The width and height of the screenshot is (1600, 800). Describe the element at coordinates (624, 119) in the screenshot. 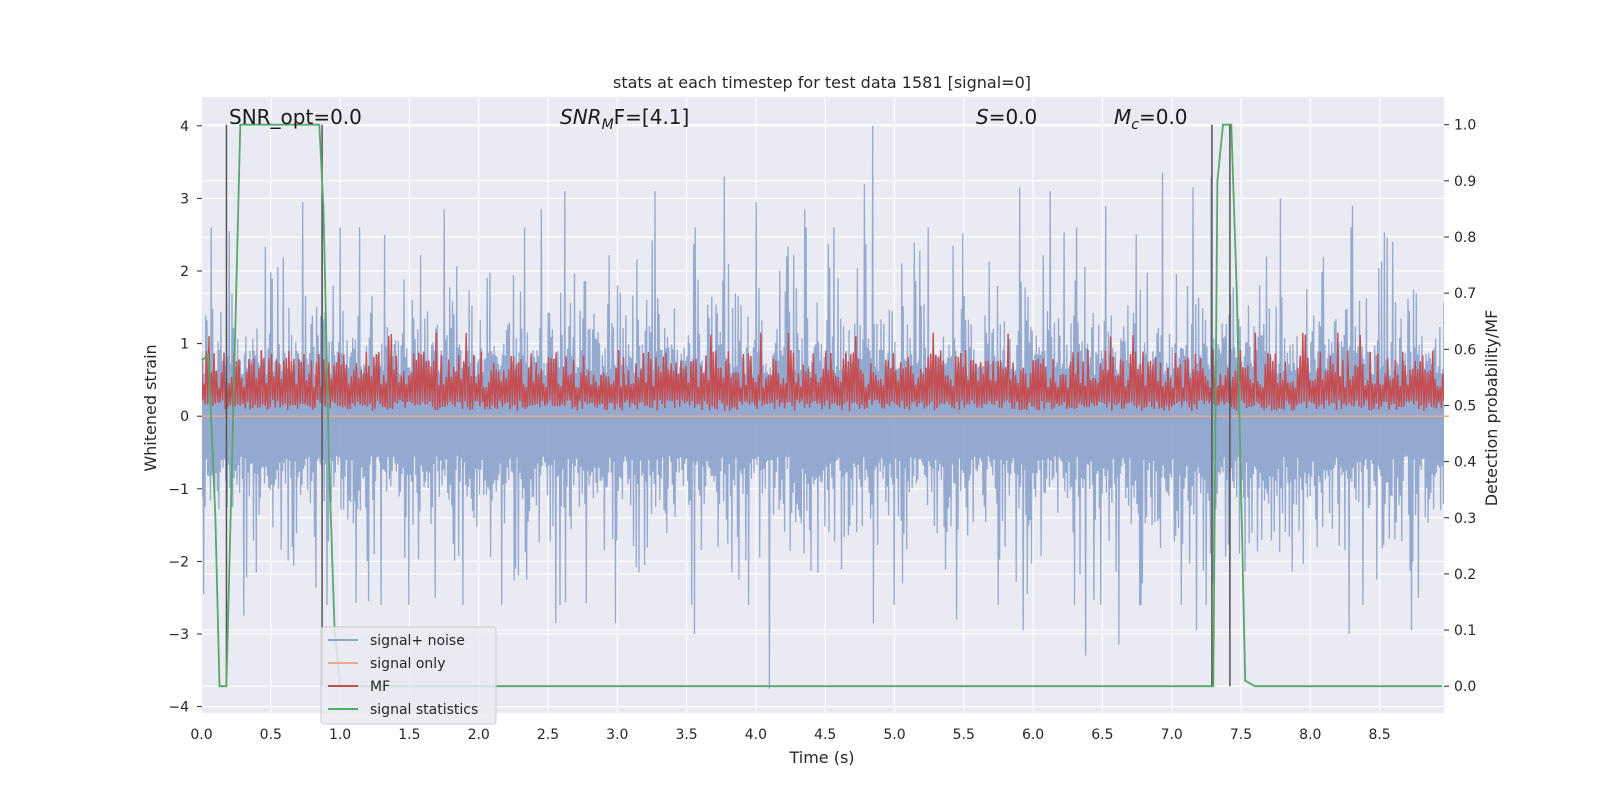

I see `annotation-snr-mf: SNRMF=[4.1]` at that location.